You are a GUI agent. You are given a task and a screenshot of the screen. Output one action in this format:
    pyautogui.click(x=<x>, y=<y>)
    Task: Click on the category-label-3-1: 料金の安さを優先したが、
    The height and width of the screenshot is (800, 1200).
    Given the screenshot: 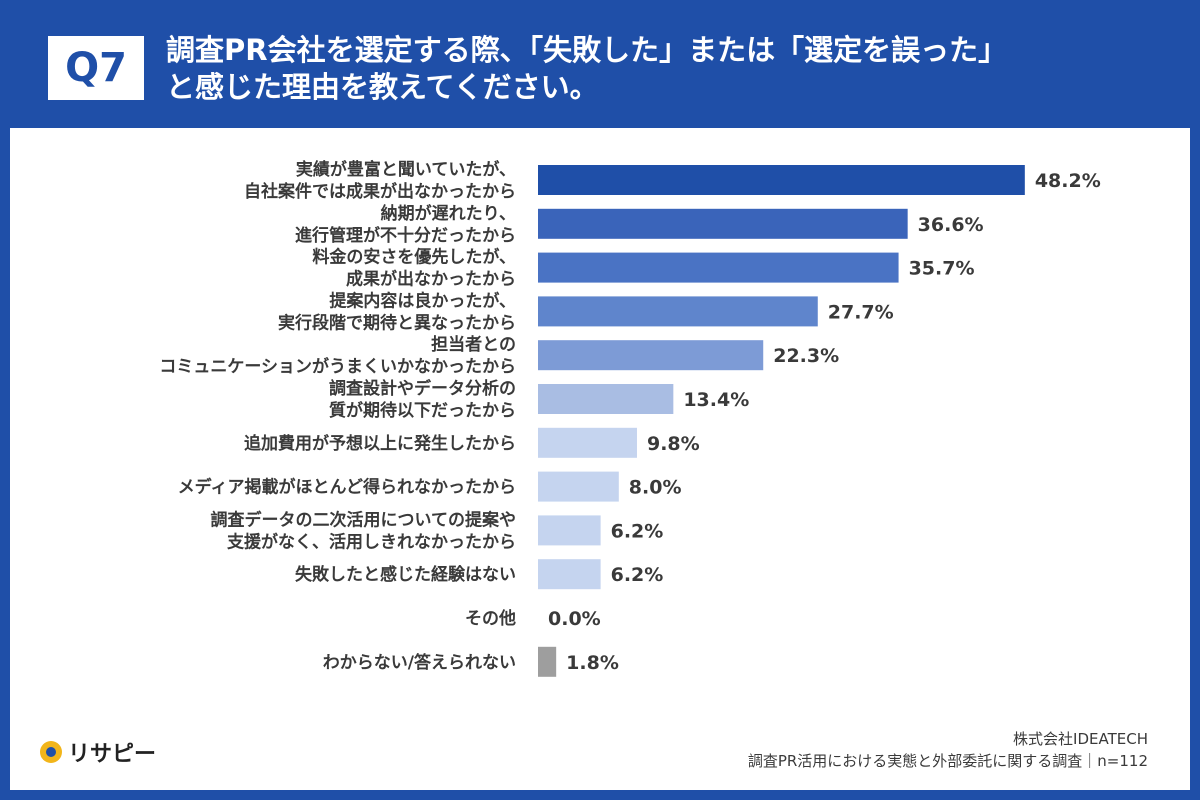 What is the action you would take?
    pyautogui.click(x=414, y=257)
    